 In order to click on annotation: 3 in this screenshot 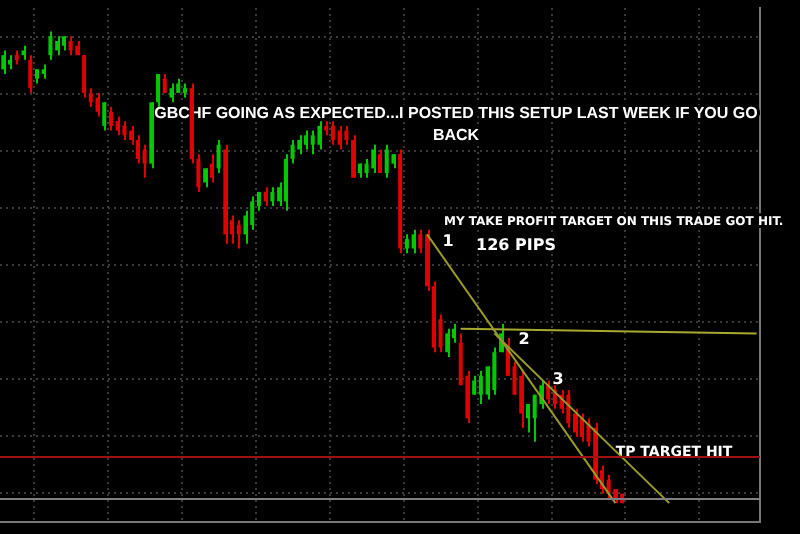, I will do `click(558, 379)`.